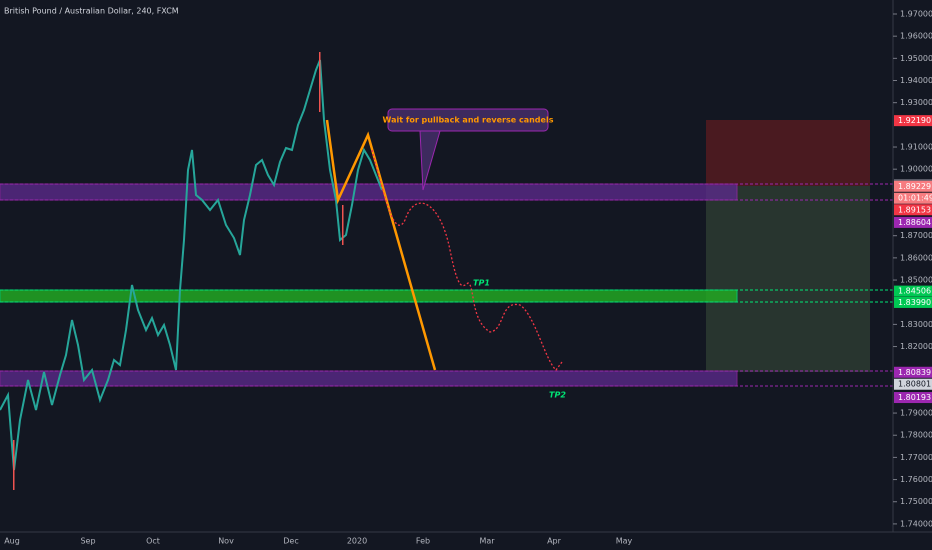  I want to click on price-tick-label: 1.75000, so click(916, 501).